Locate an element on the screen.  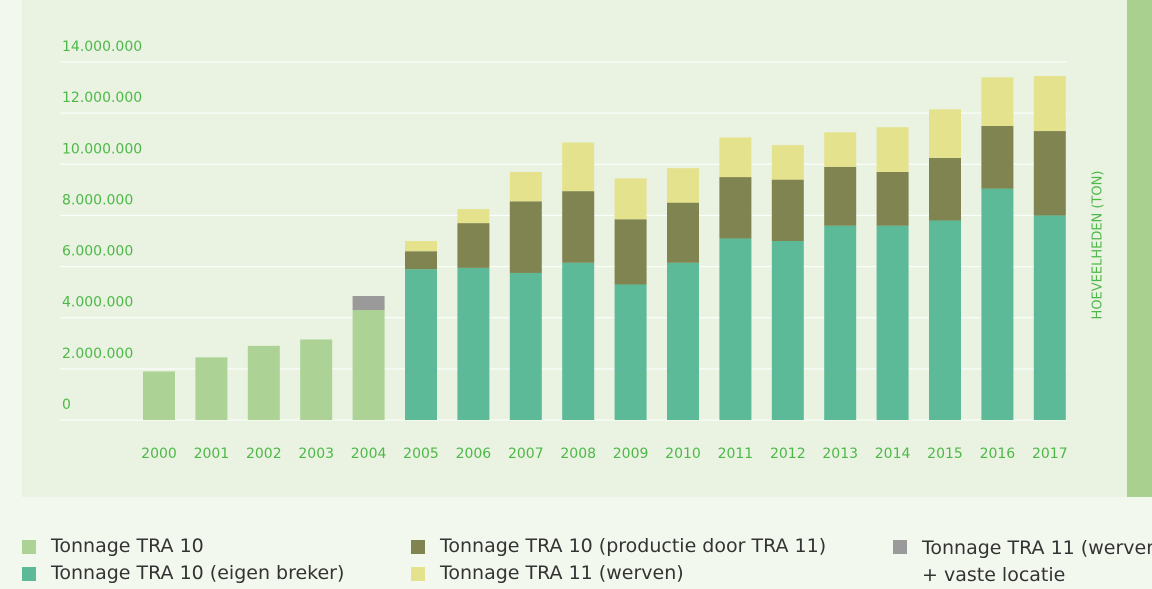
y-tick-label: 6.000.000 is located at coordinates (97, 252).